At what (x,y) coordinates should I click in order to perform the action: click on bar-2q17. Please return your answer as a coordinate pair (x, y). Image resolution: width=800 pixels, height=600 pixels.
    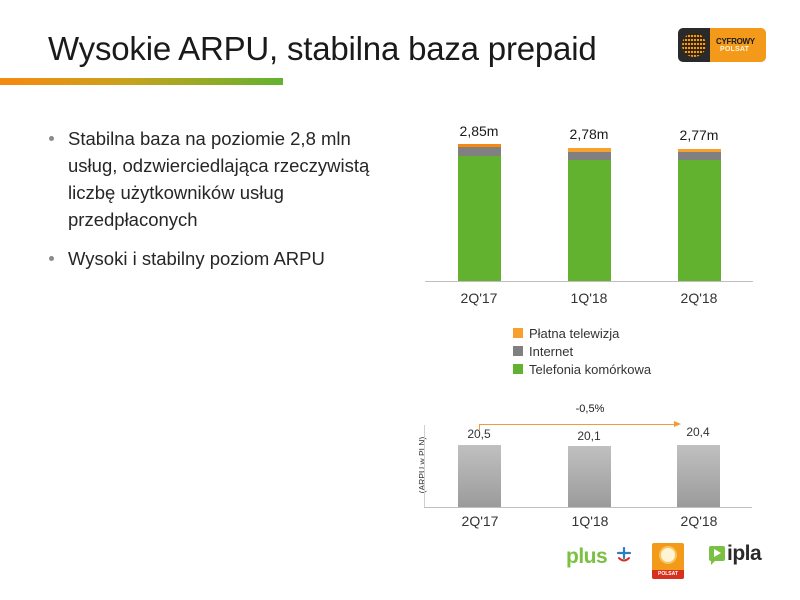
    Looking at the image, I should click on (479, 212).